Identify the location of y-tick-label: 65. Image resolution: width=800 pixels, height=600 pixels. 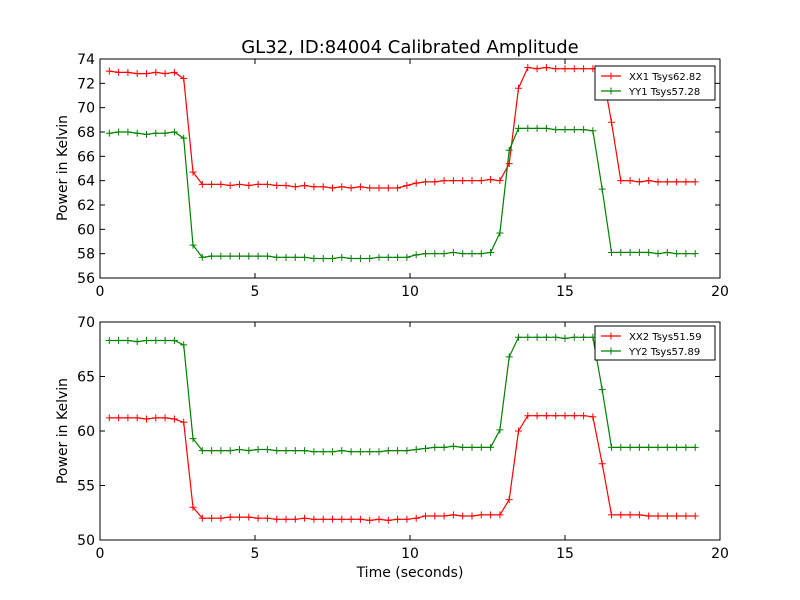
(86, 378).